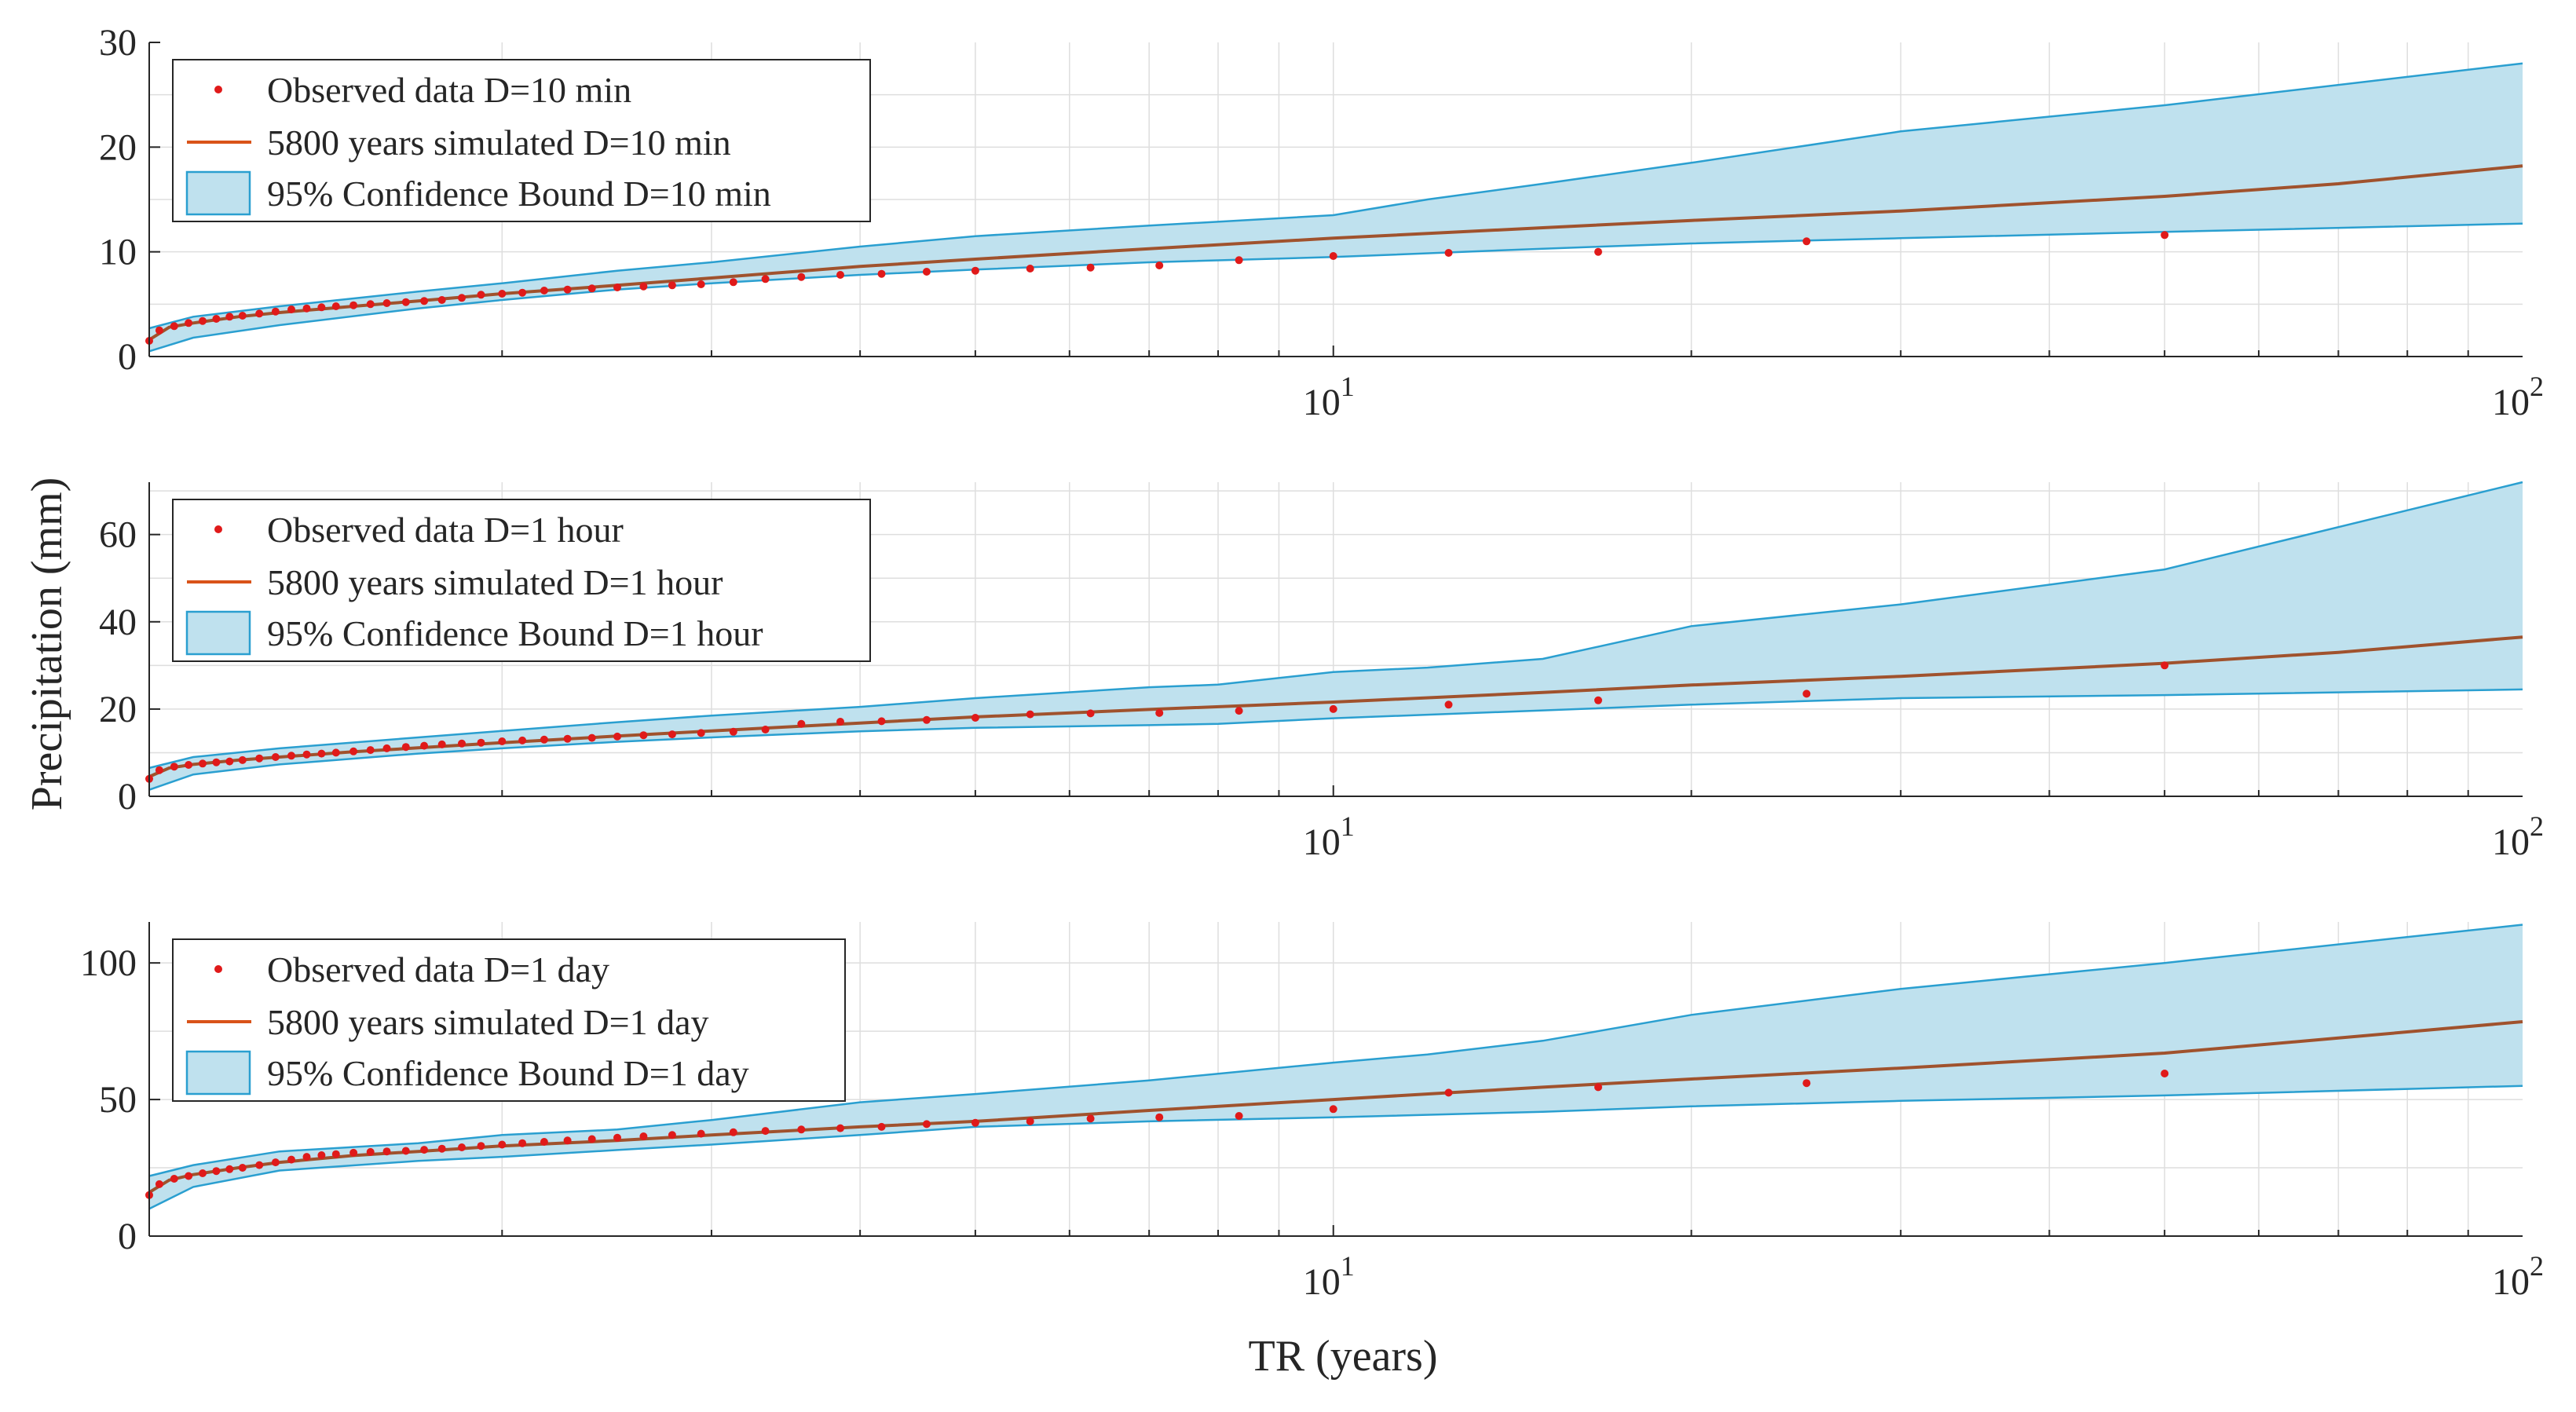 The height and width of the screenshot is (1412, 2576). I want to click on legend-entry-label: 95% Confidence Bound D=1 day, so click(508, 1073).